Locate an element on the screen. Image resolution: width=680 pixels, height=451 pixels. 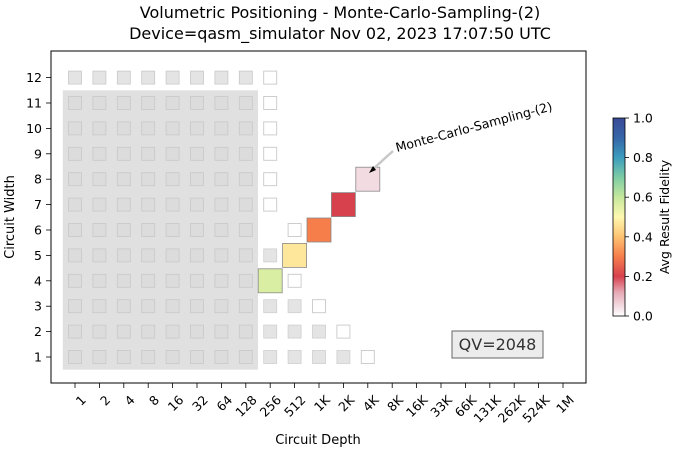
annotation-leader-line is located at coordinates (382, 160).